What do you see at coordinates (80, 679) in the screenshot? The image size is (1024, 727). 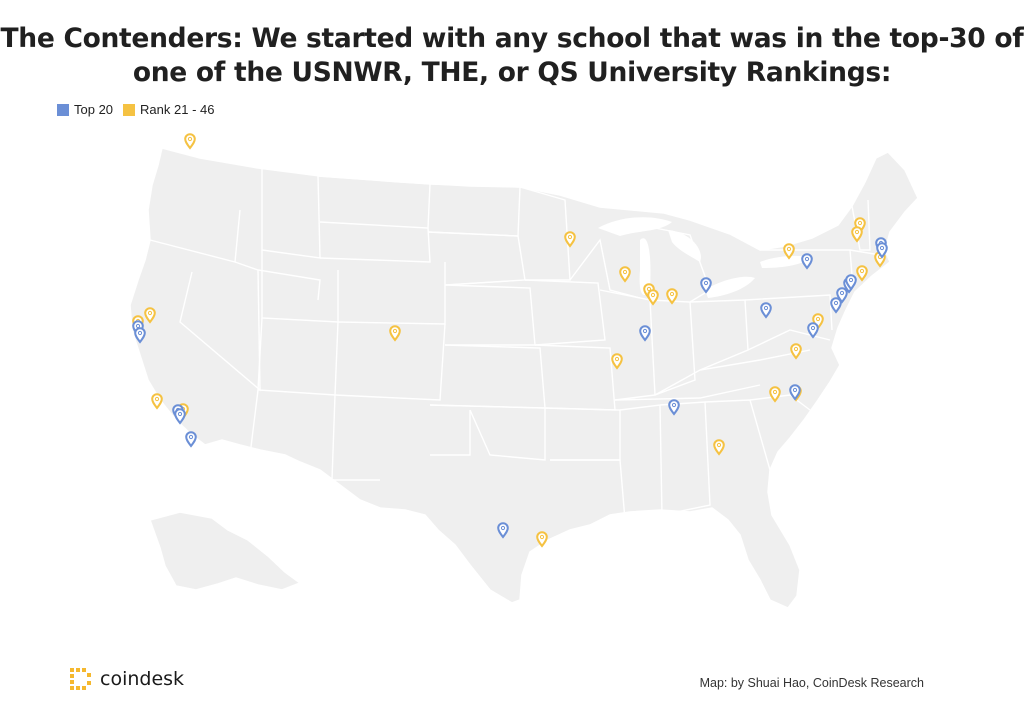 I see `coindesk-logo-icon` at bounding box center [80, 679].